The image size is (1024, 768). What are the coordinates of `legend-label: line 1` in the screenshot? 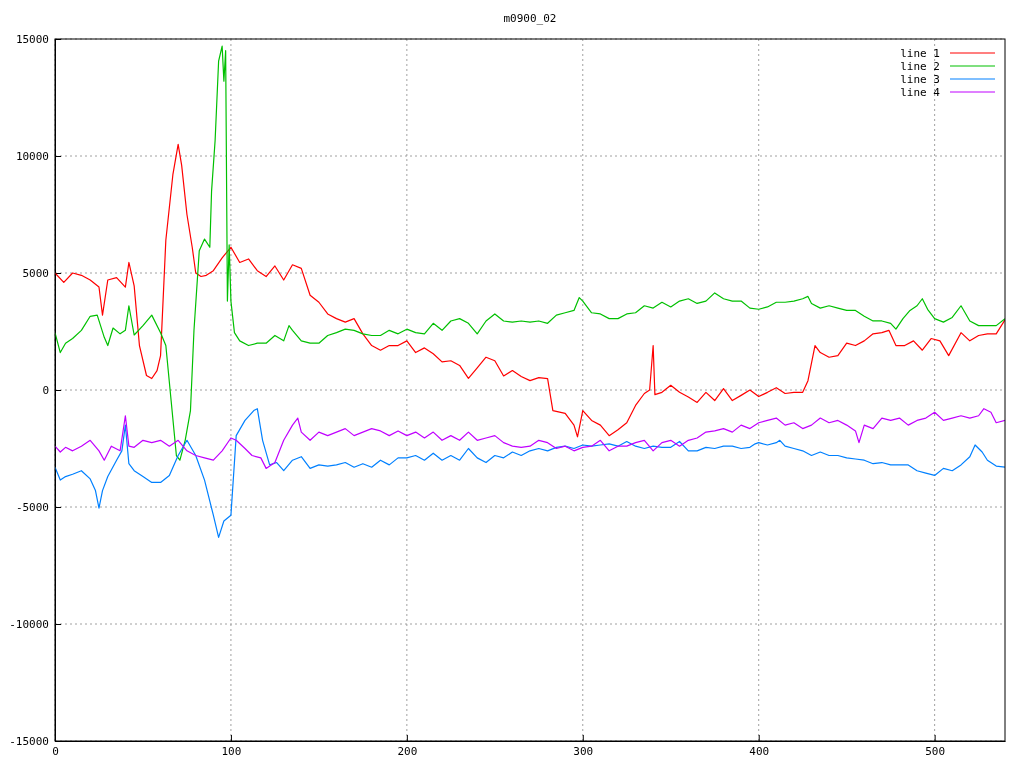 It's located at (920, 53).